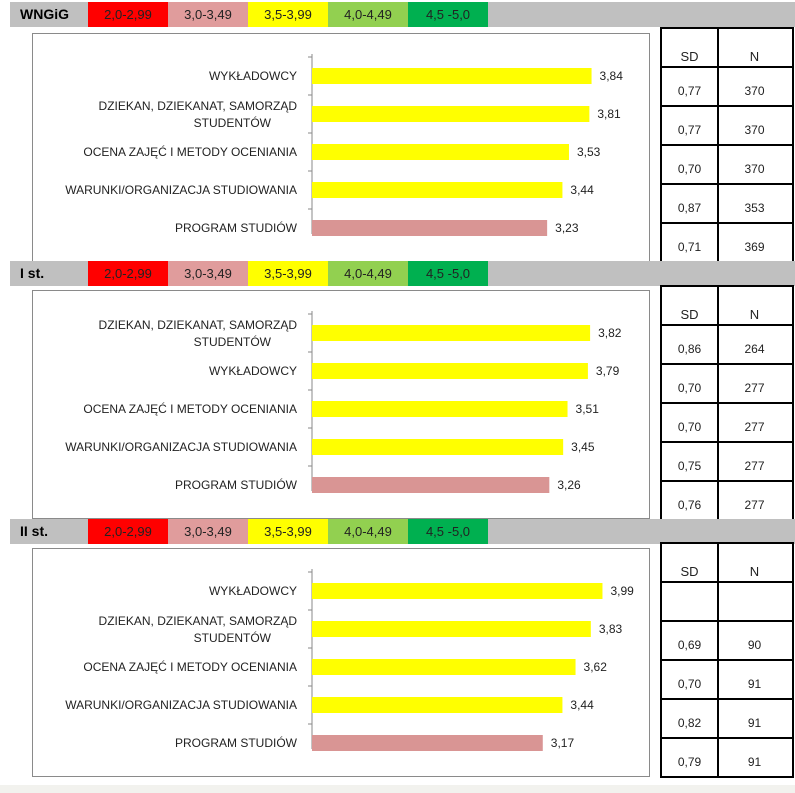  I want to click on bar-value-label: 3,84, so click(612, 76).